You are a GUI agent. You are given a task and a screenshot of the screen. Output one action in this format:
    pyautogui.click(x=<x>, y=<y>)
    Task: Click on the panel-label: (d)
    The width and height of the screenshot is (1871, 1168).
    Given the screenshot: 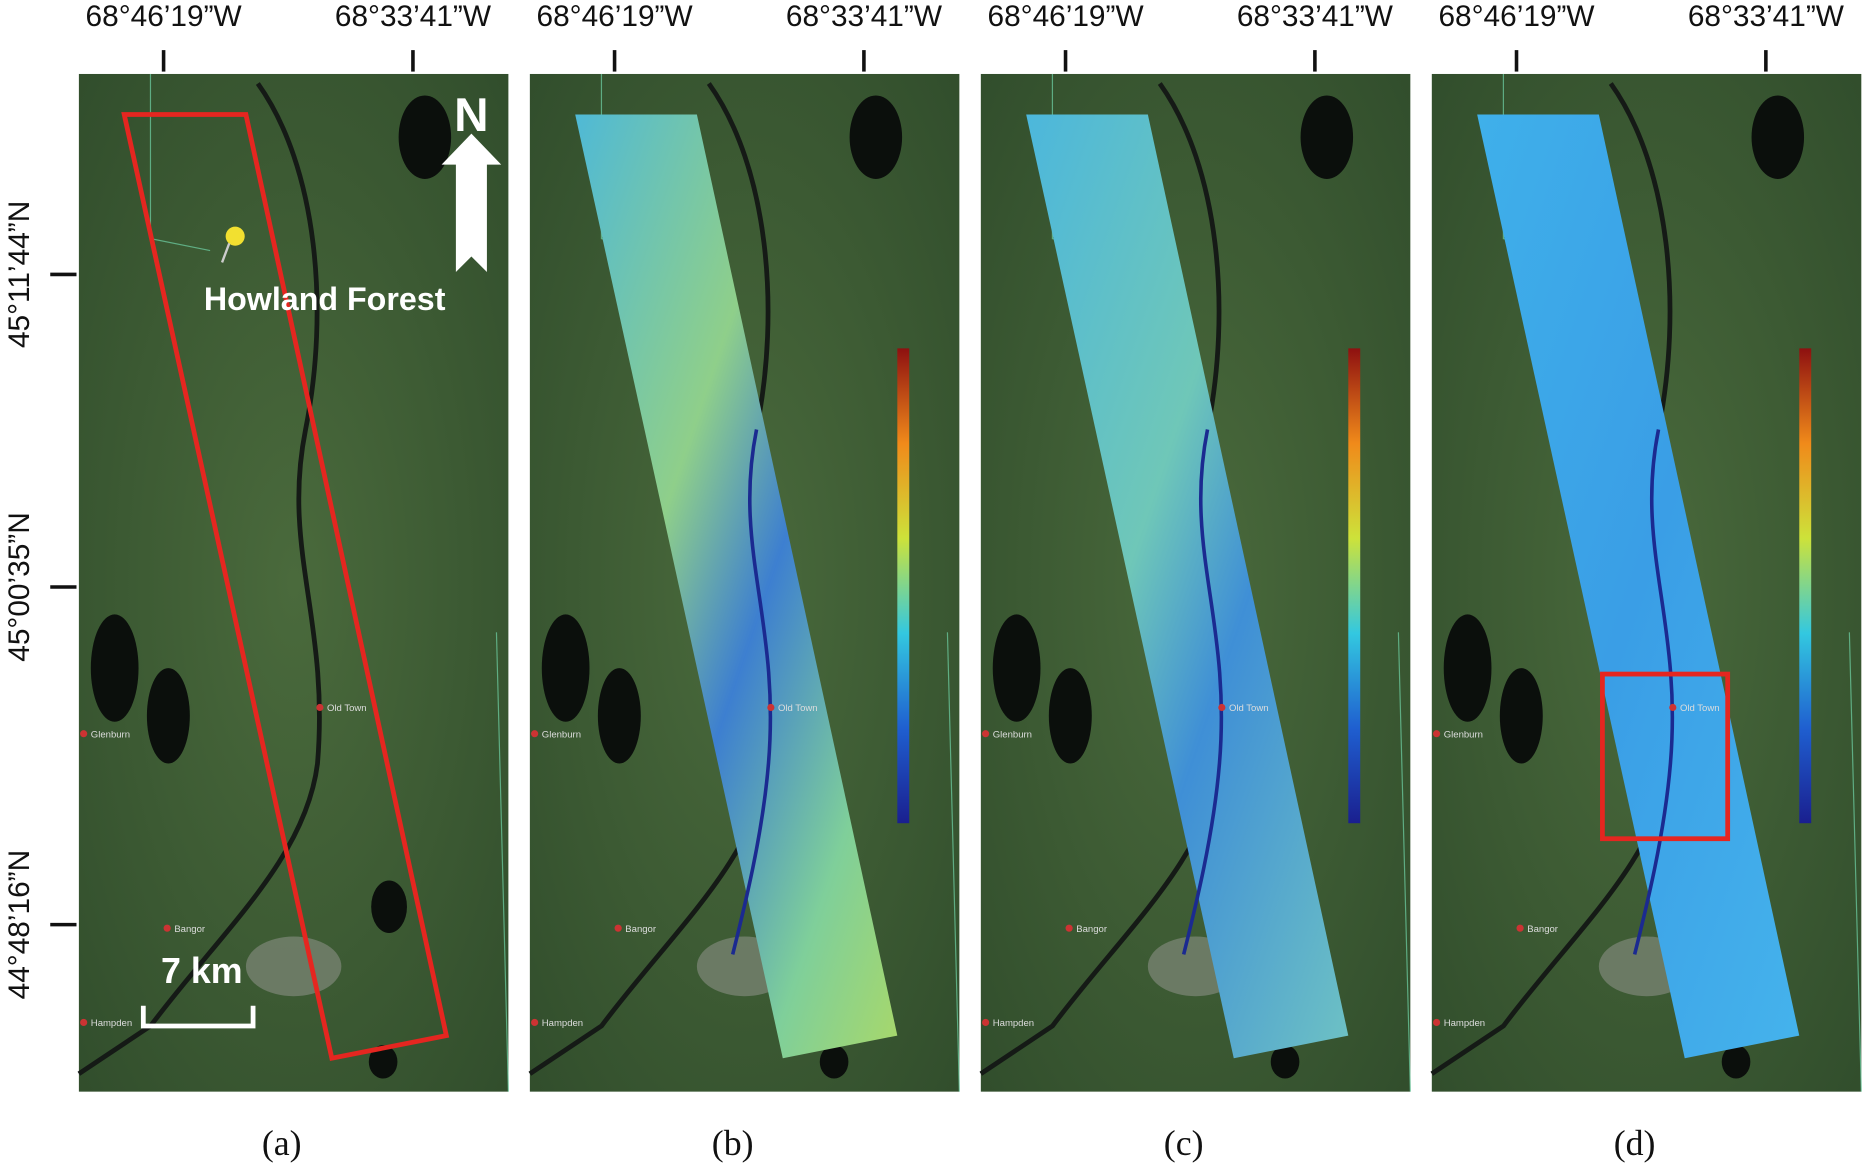 What is the action you would take?
    pyautogui.click(x=1635, y=1143)
    